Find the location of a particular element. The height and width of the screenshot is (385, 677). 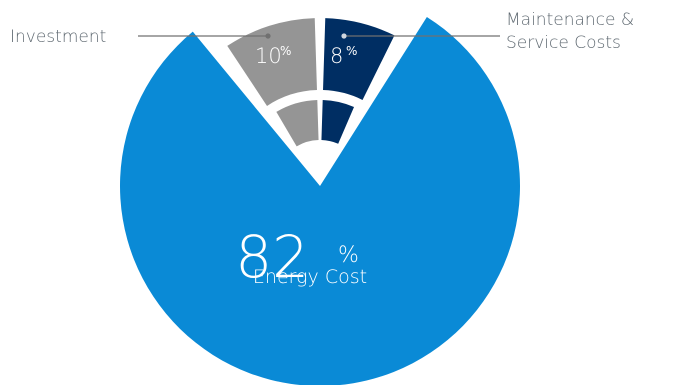

slice-value-energy-cost: 82 is located at coordinates (272, 257).